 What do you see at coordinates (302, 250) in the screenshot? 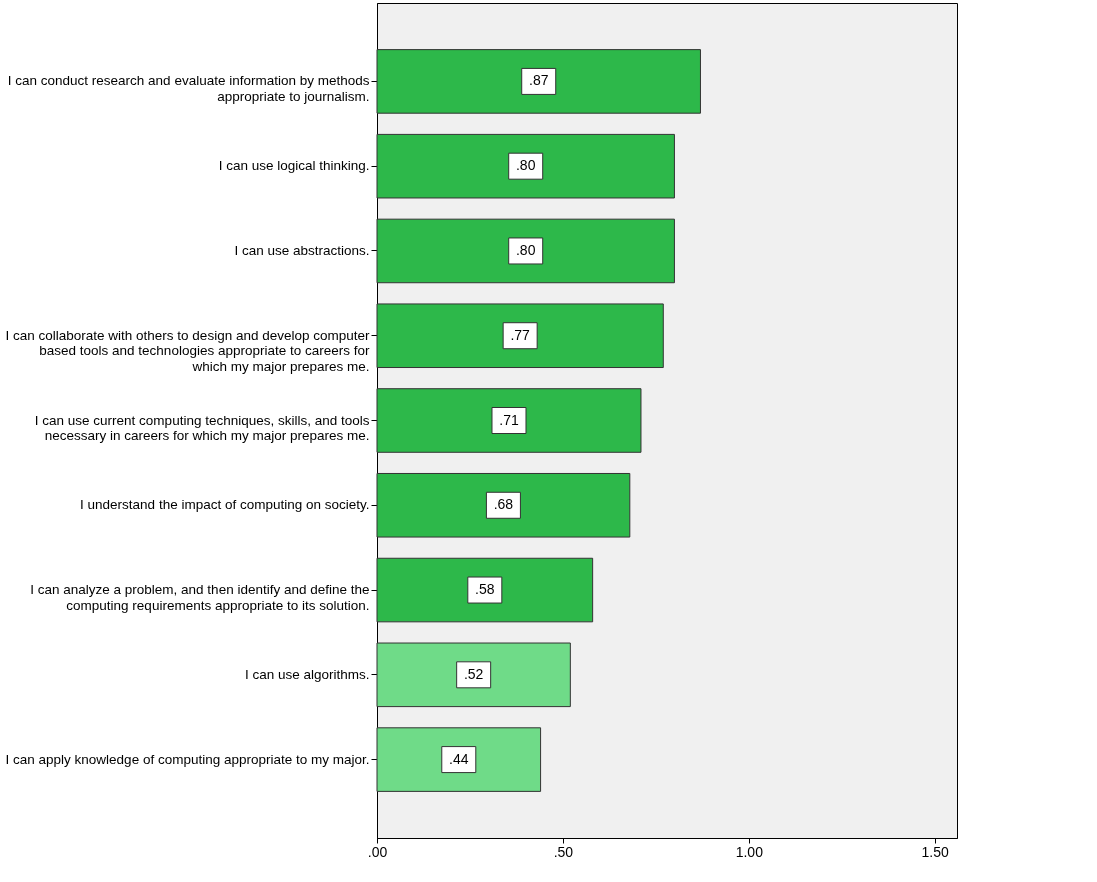
I see `y-tick-label: I can use abstractions.` at bounding box center [302, 250].